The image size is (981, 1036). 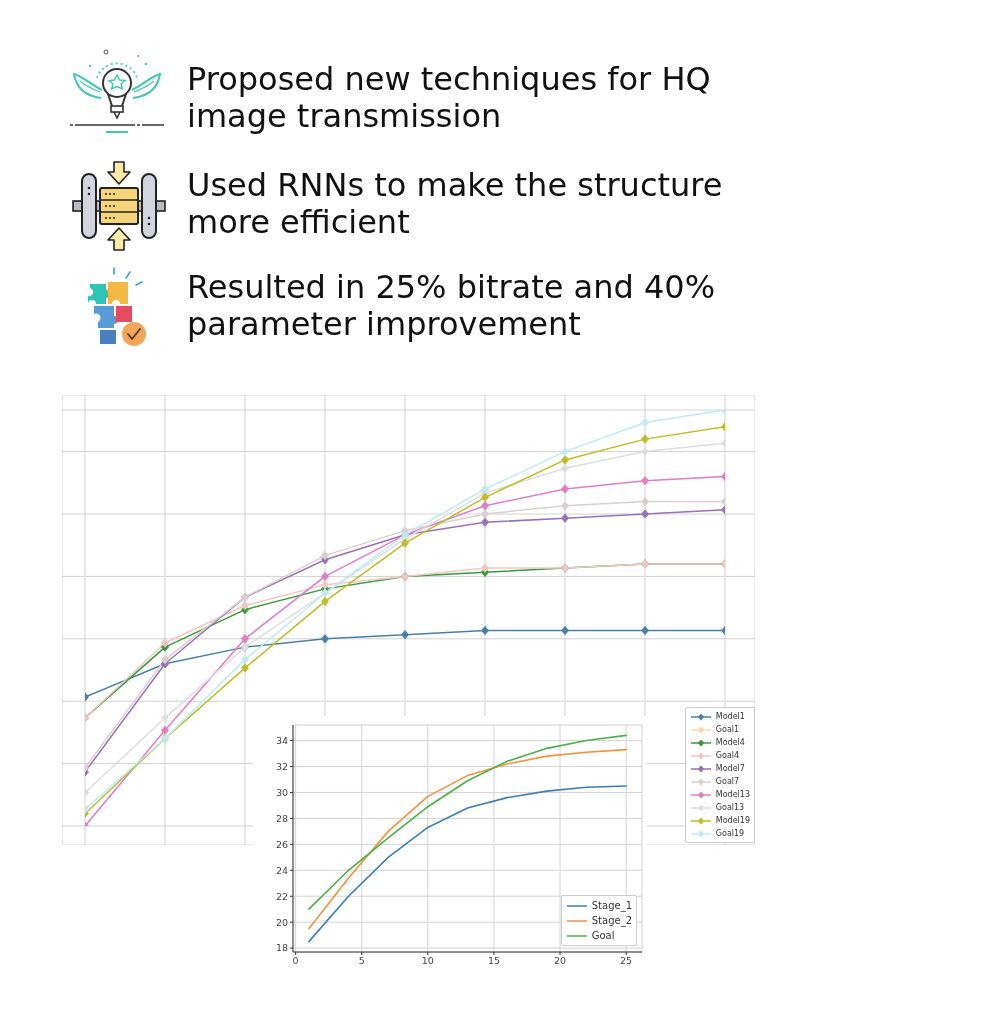 I want to click on legend-label: Model4, so click(x=730, y=743).